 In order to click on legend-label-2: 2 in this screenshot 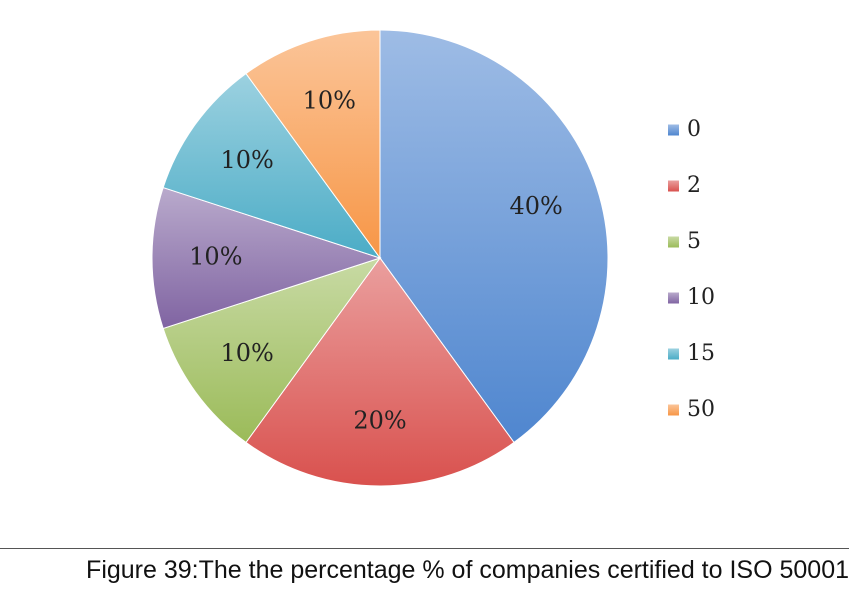, I will do `click(694, 185)`.